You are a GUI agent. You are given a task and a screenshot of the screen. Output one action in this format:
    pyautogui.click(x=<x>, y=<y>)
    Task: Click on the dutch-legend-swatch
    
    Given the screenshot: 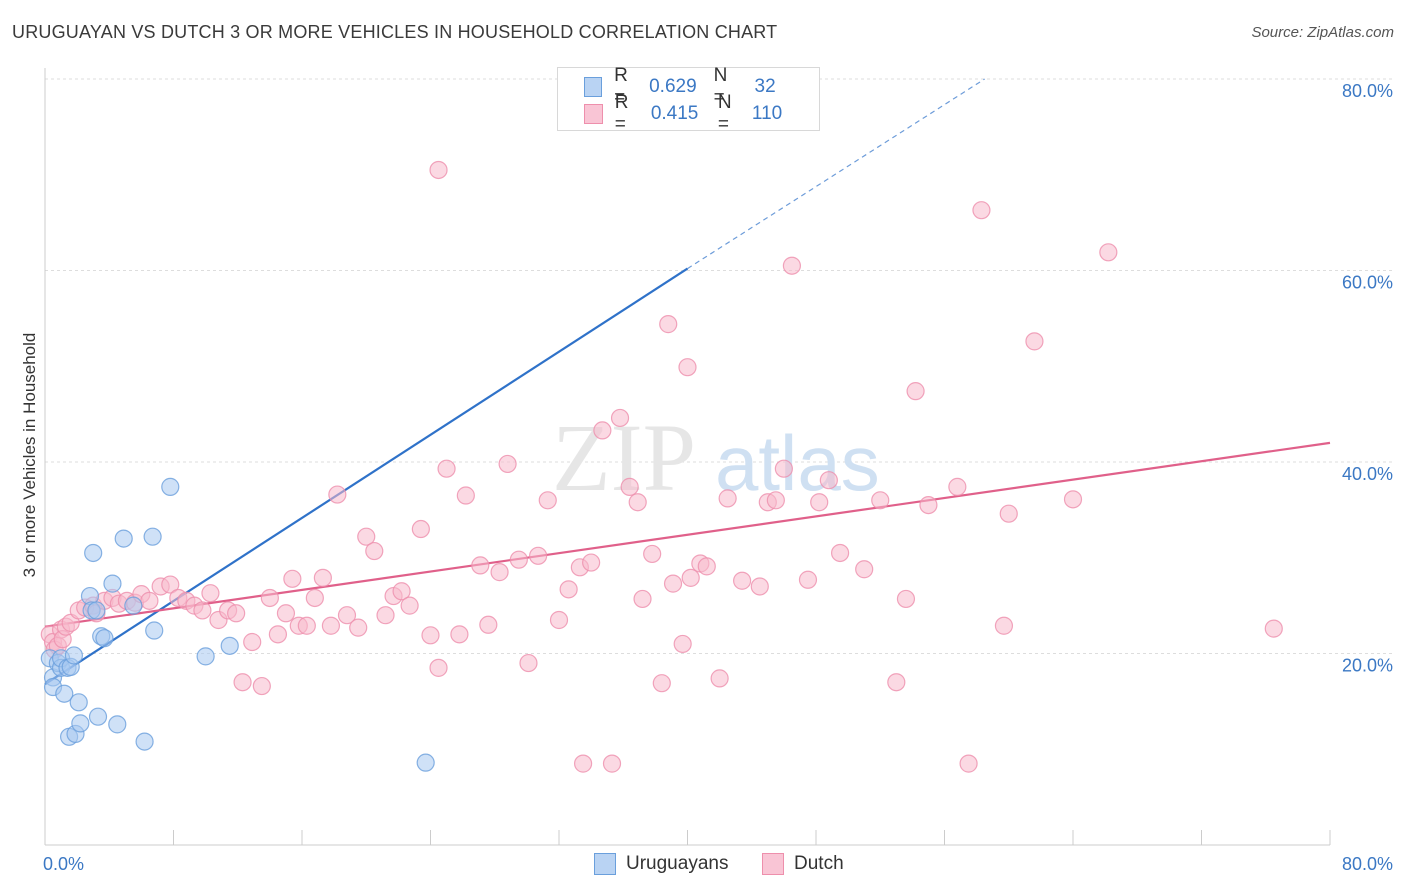 What is the action you would take?
    pyautogui.click(x=773, y=864)
    